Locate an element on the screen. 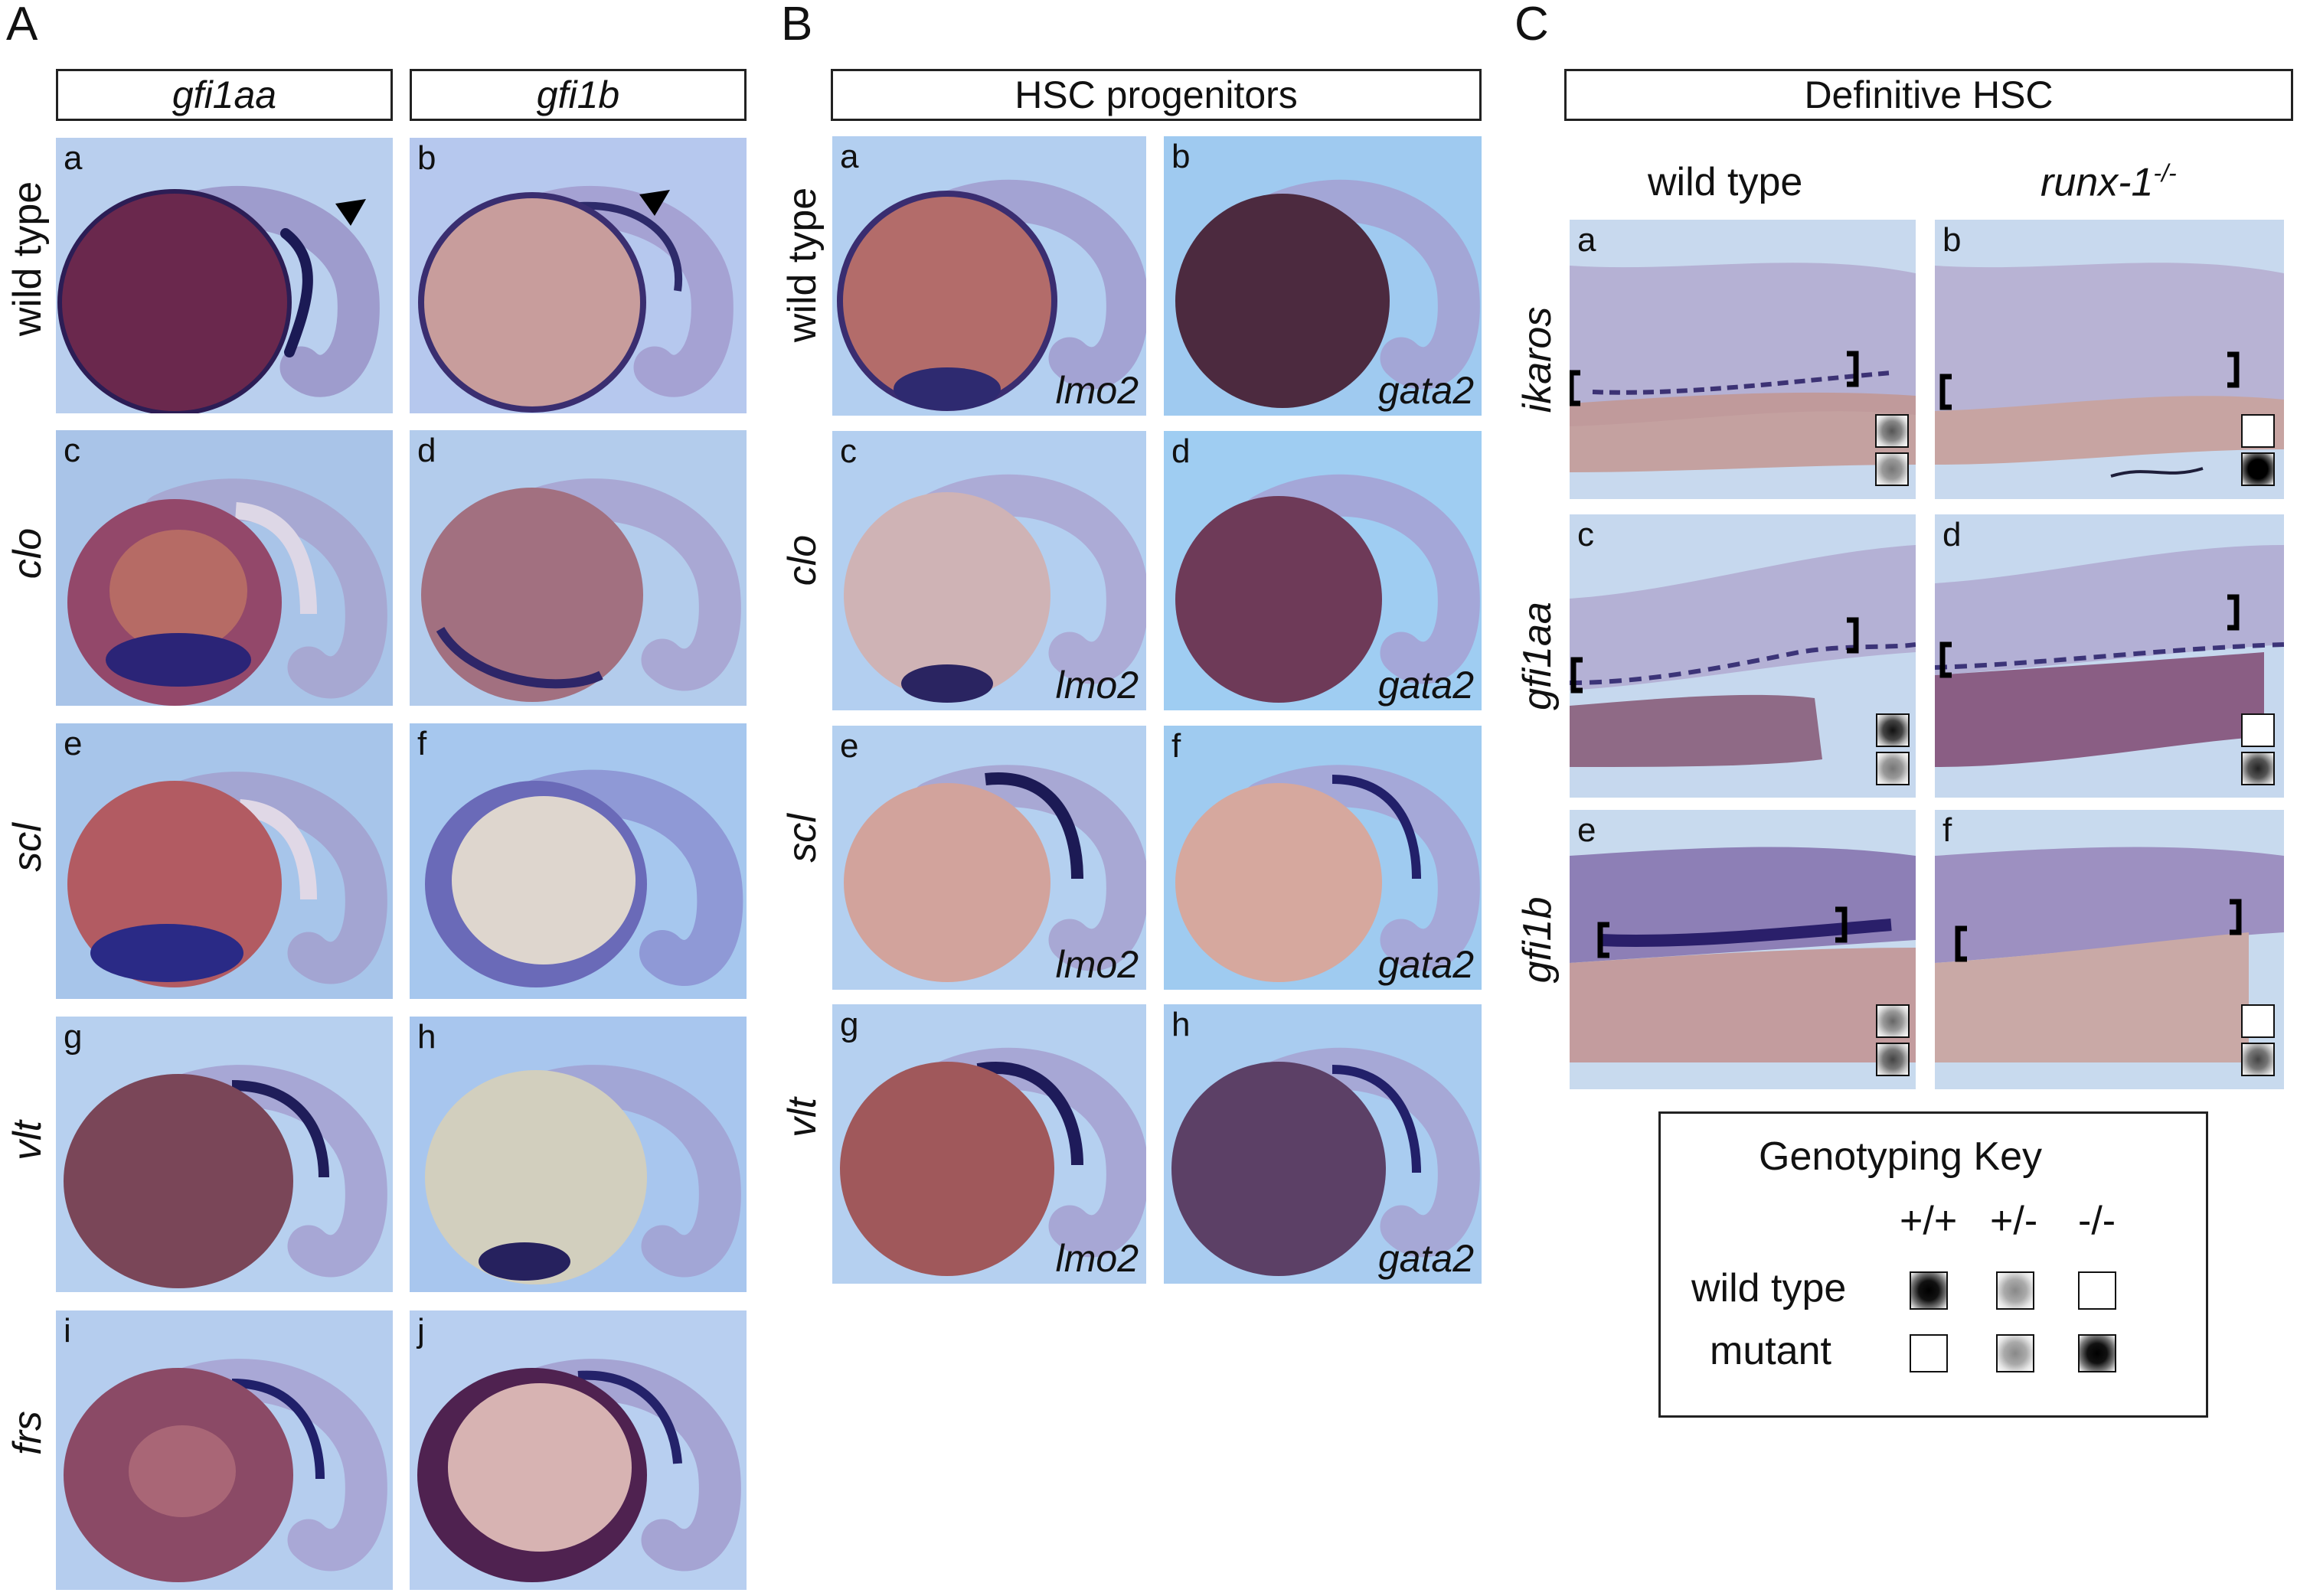  embryo-image-A-e: e is located at coordinates (224, 861).